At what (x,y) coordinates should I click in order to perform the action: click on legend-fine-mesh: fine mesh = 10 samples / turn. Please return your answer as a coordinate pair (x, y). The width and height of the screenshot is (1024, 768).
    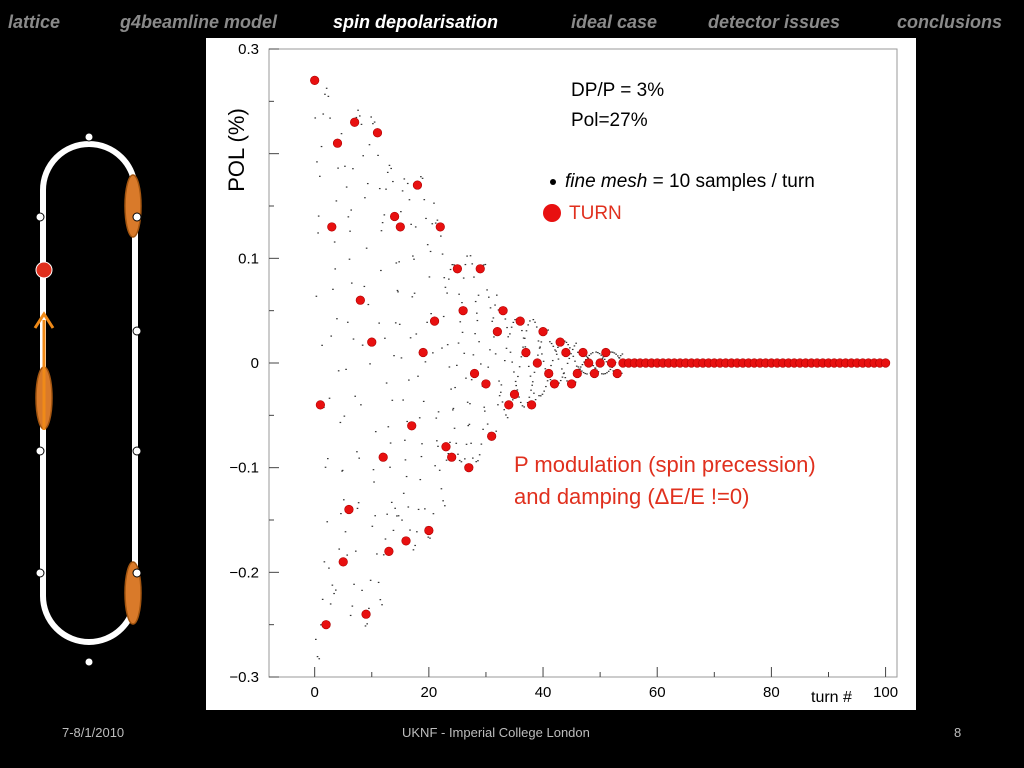
    Looking at the image, I should click on (682, 182).